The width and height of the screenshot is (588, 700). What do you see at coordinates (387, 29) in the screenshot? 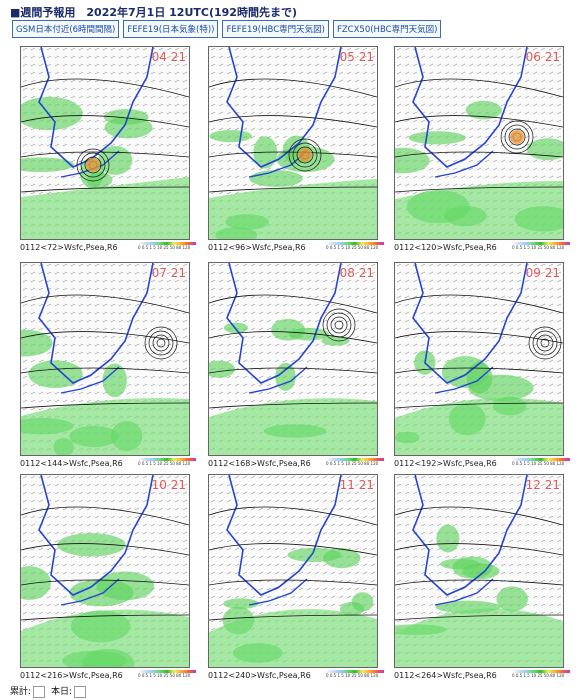
I see `tab: FZCX50(HBC専門天気図)` at bounding box center [387, 29].